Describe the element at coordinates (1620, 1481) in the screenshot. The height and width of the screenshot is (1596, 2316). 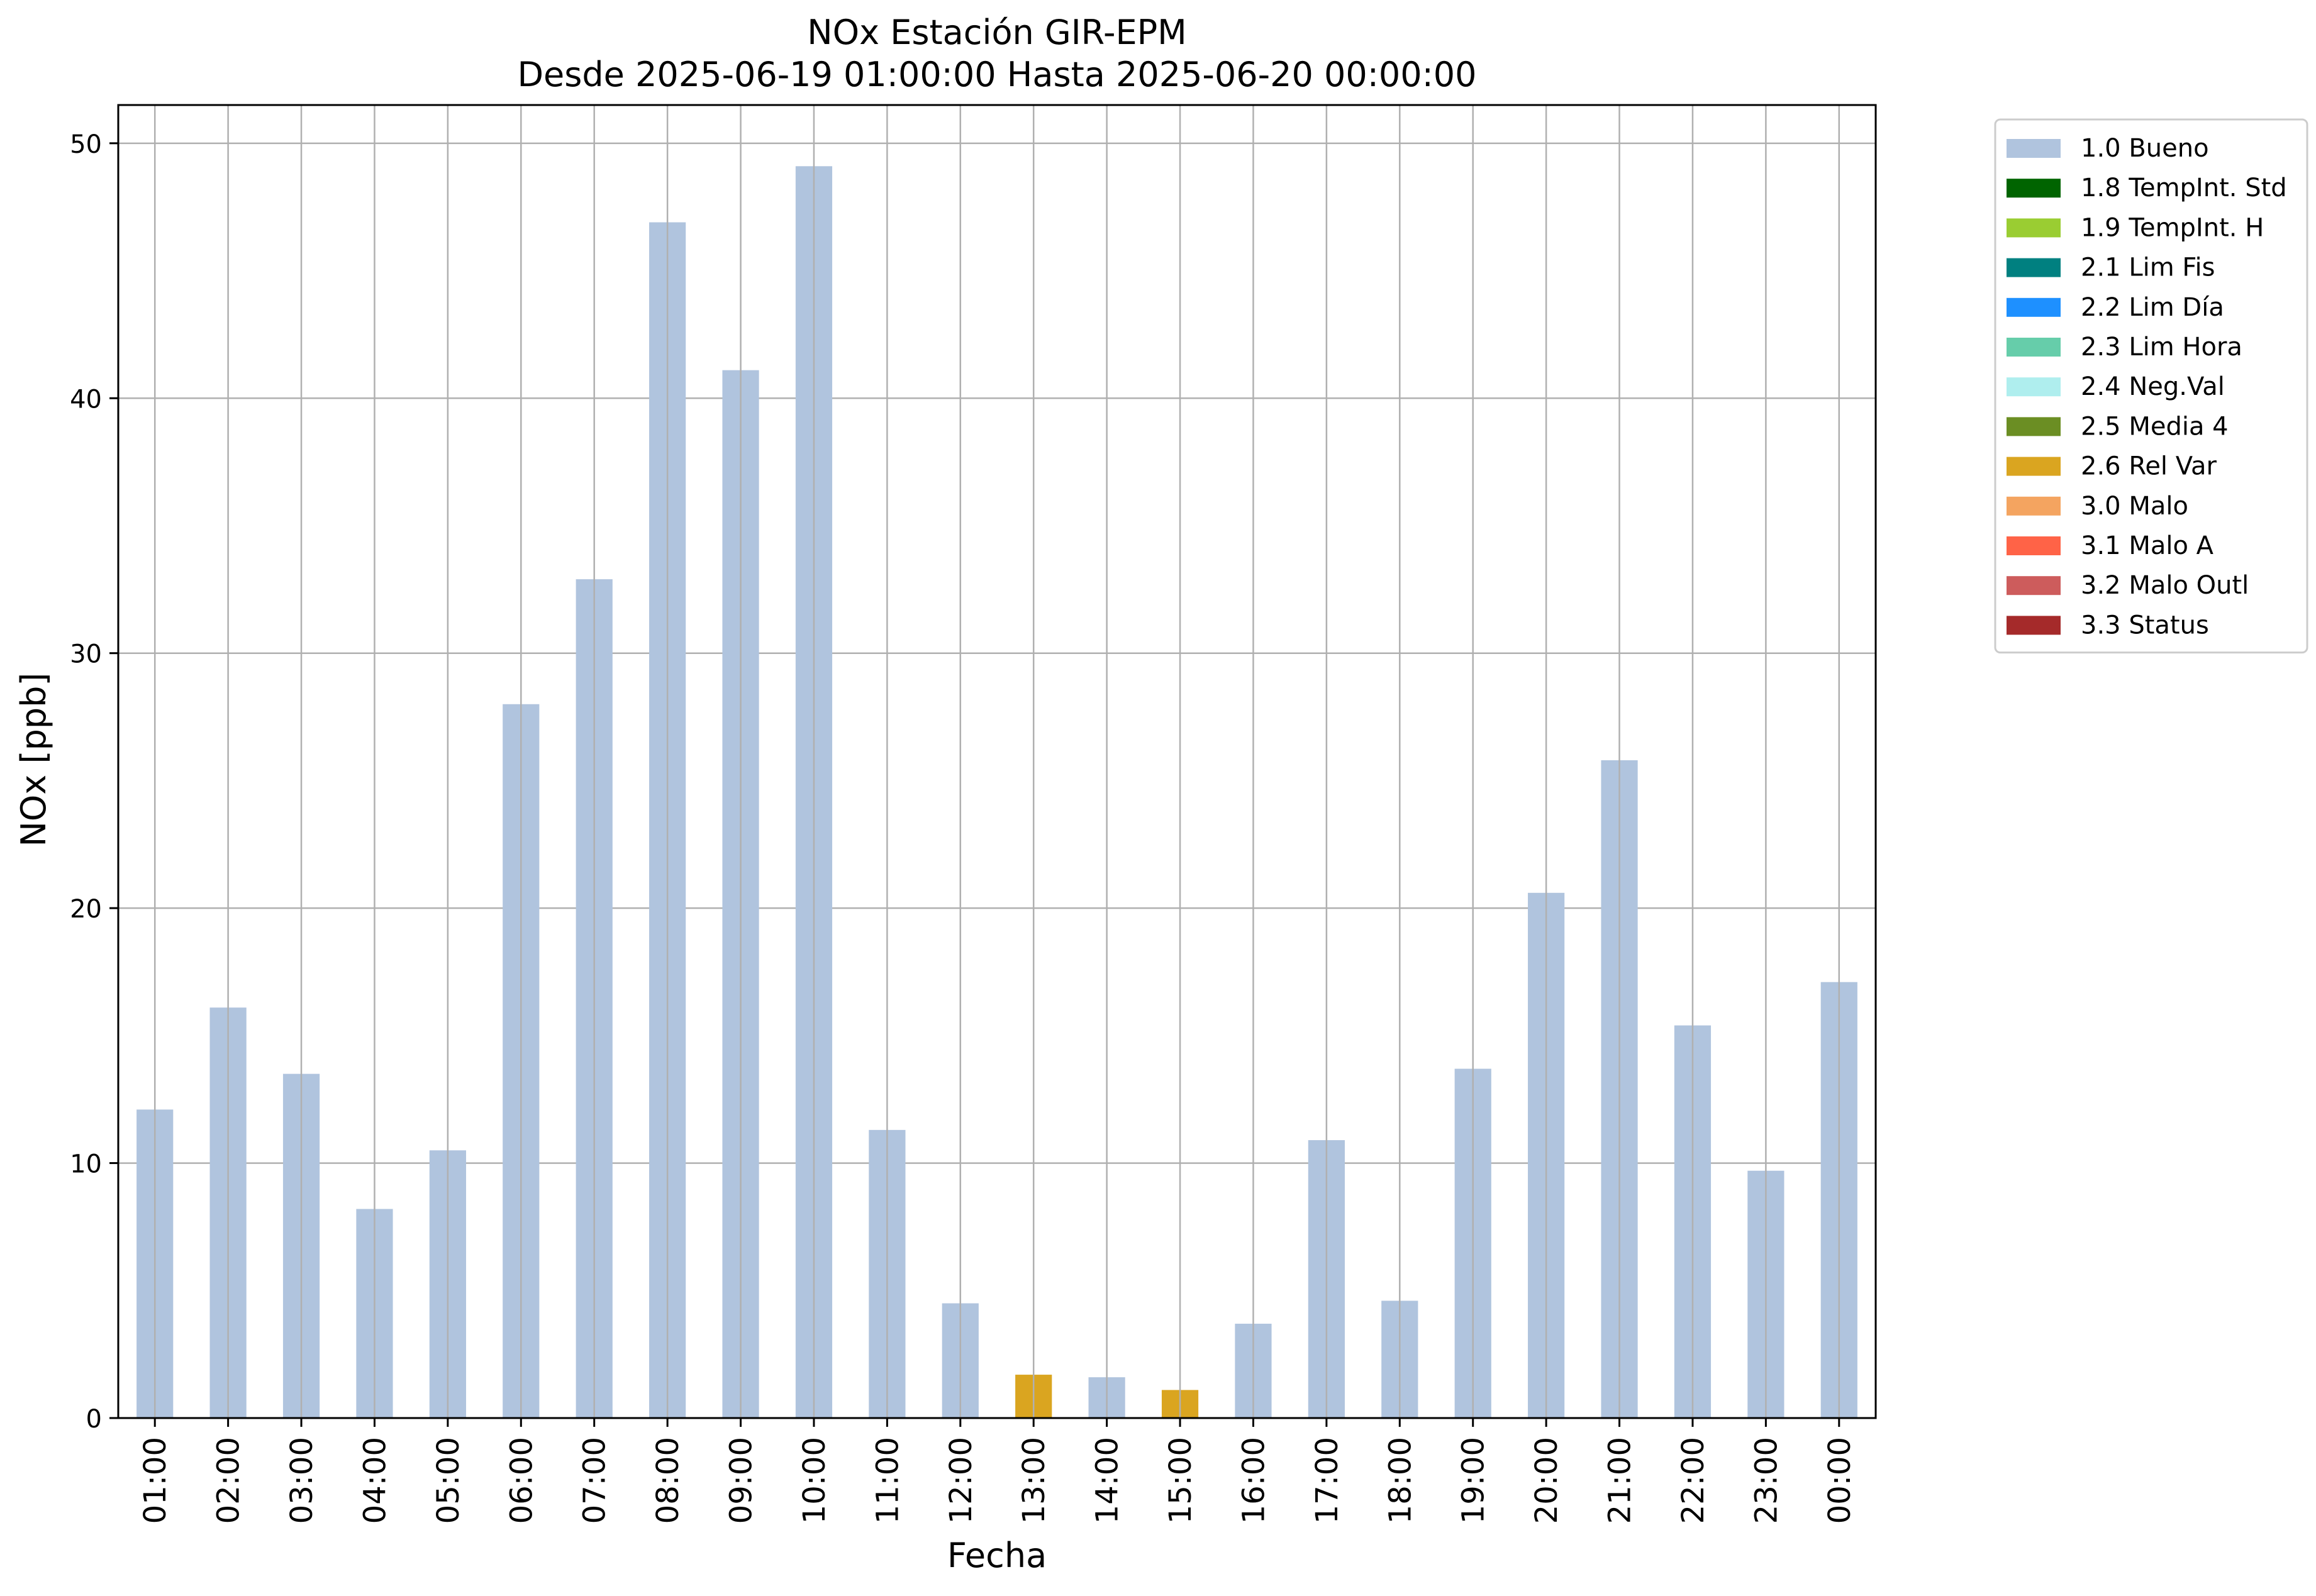
I see `x-tick-label: 21:00` at that location.